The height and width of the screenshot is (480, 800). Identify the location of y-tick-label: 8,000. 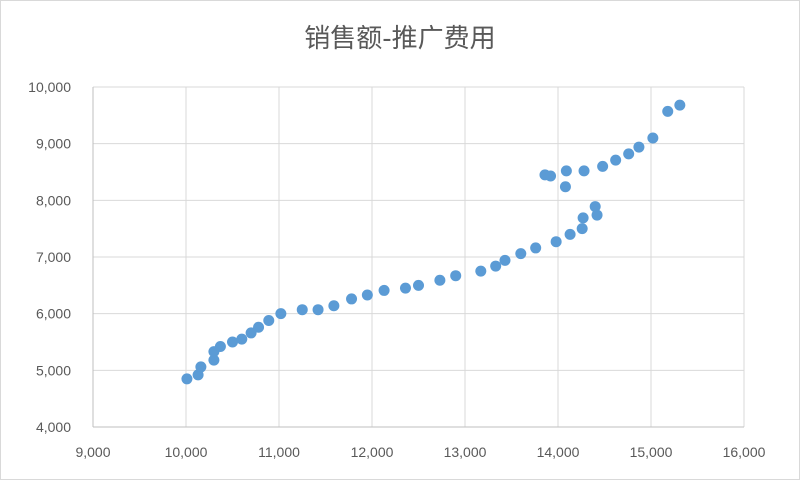
(53, 200).